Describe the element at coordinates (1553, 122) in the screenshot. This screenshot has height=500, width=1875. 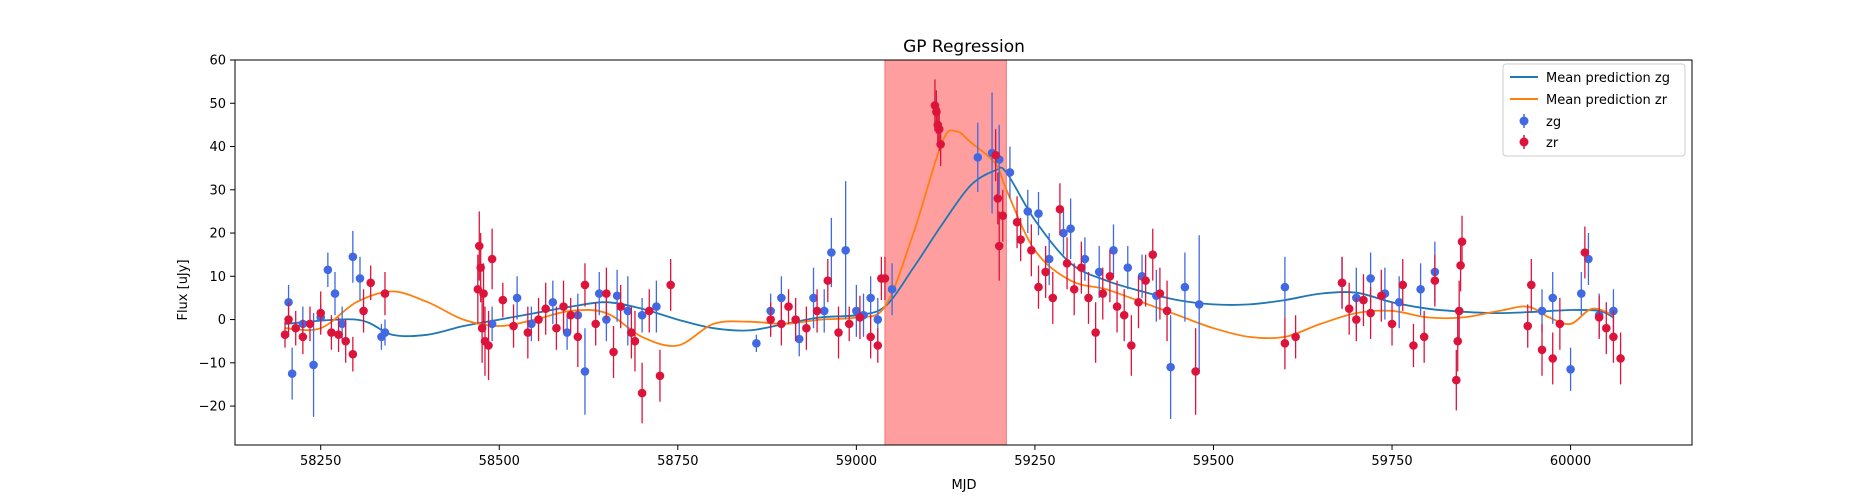
I see `legend-label-zg: zg` at that location.